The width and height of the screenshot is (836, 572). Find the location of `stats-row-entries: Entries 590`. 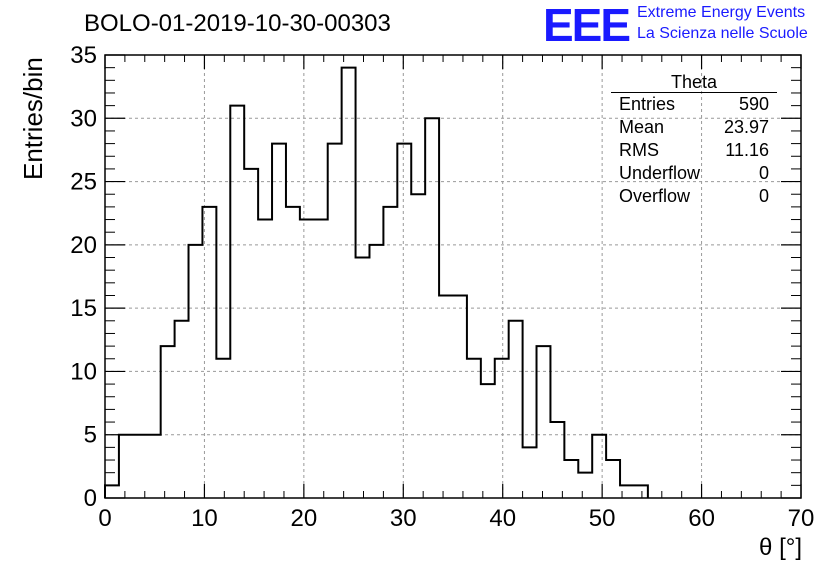

stats-row-entries: Entries 590 is located at coordinates (694, 104).